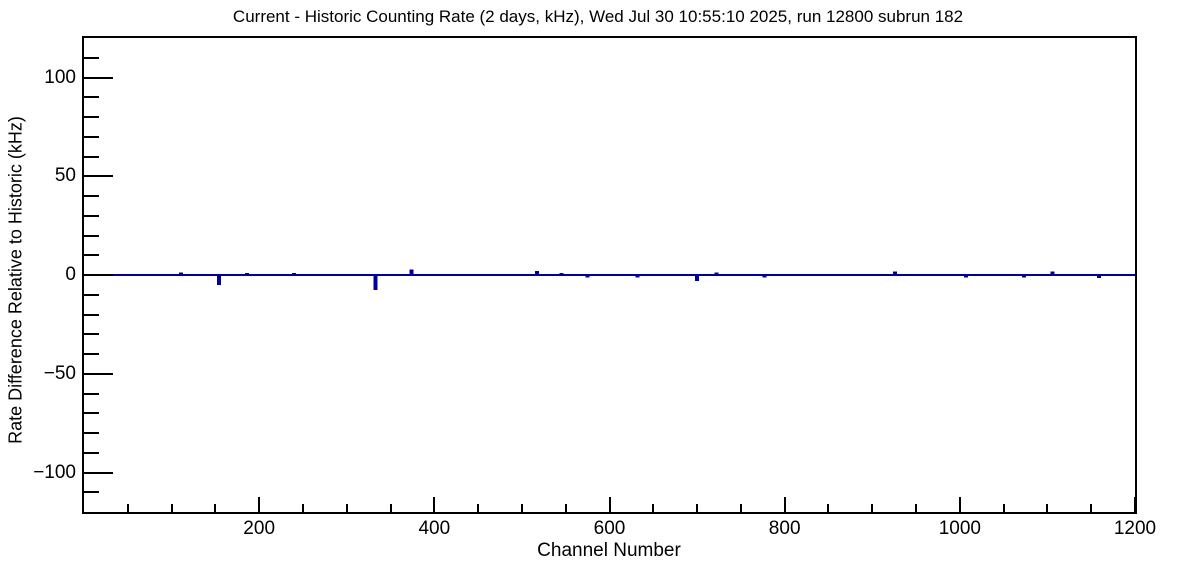 The width and height of the screenshot is (1196, 572). I want to click on x-tick-label: 1000, so click(959, 528).